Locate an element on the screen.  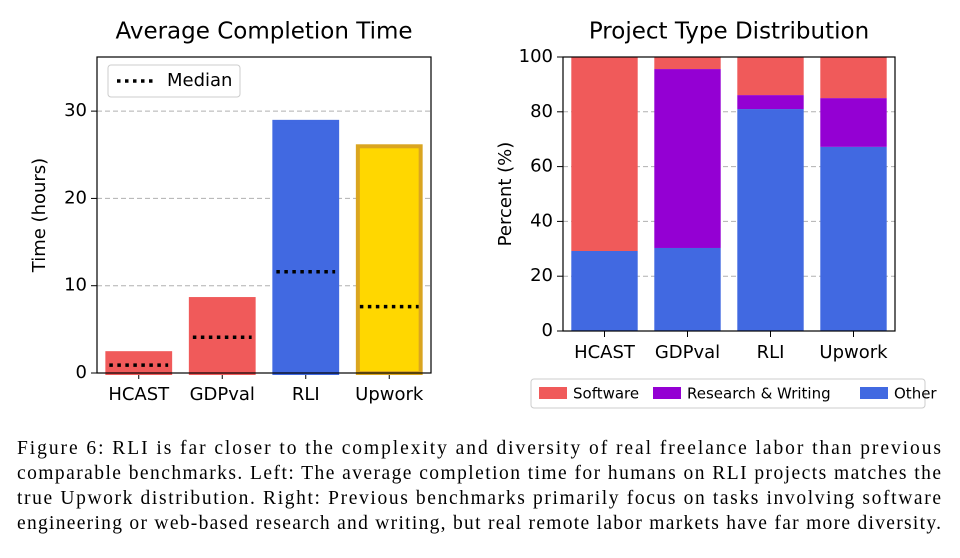
y-tick-label: 80 is located at coordinates (541, 111).